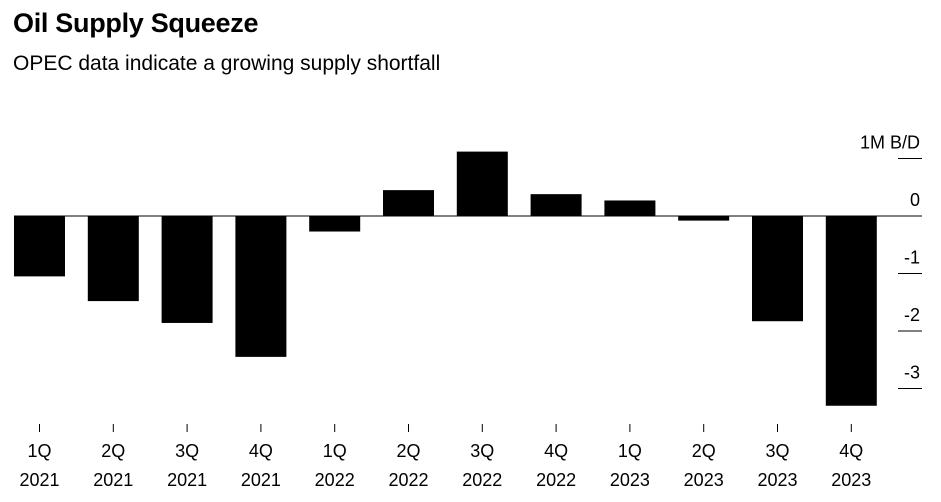 The image size is (941, 502). Describe the element at coordinates (851, 311) in the screenshot. I see `bar-4q-2023` at that location.